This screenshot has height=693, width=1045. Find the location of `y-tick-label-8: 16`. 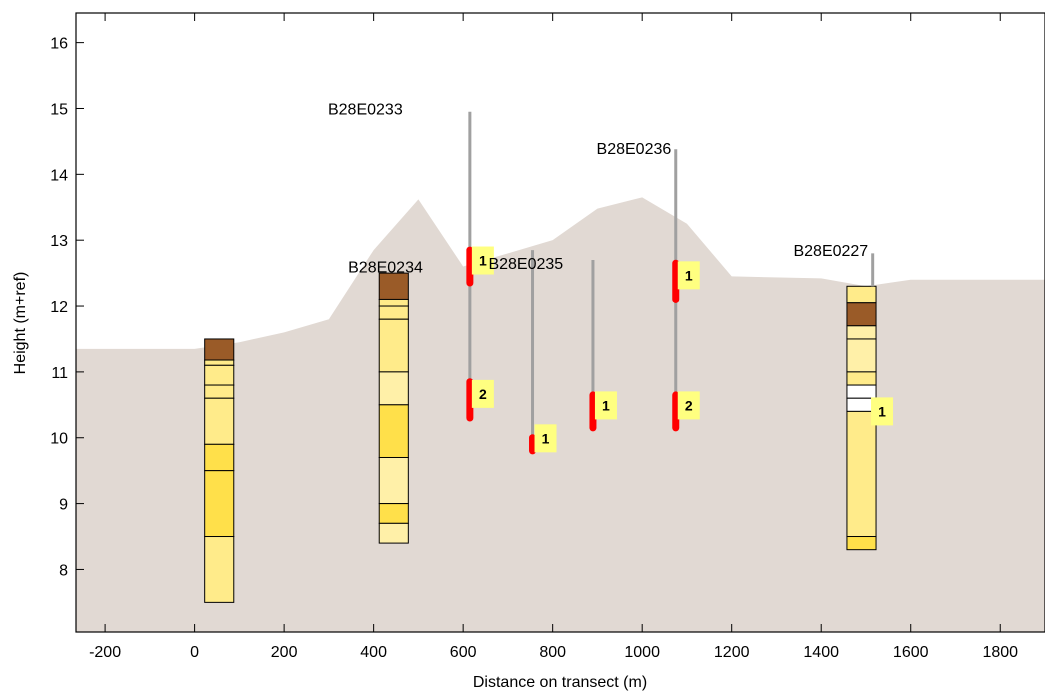

y-tick-label-8: 16 is located at coordinates (59, 44).